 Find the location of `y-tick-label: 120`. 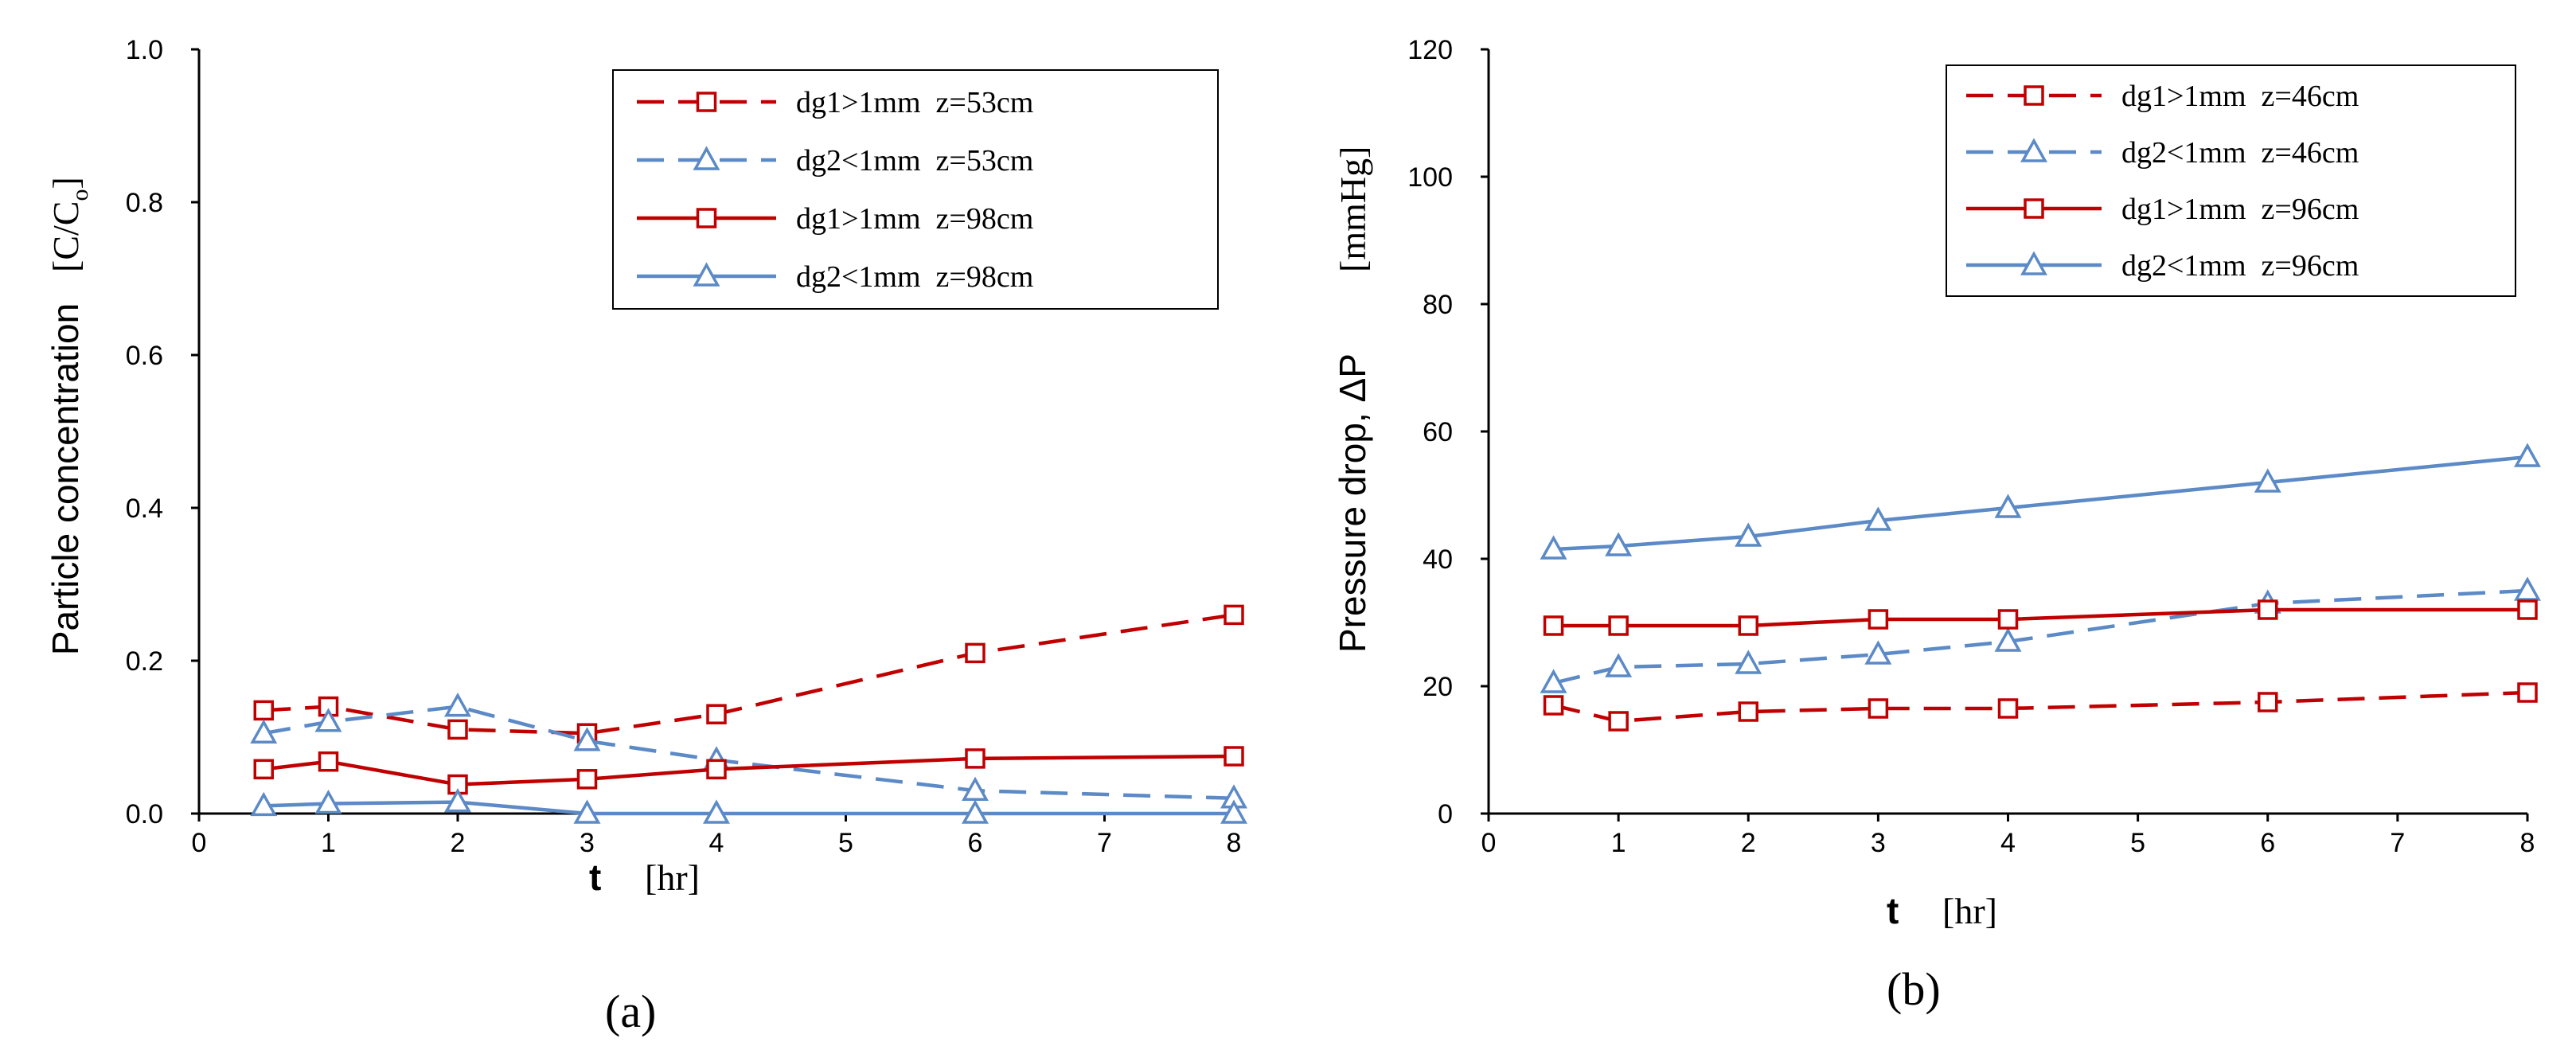

y-tick-label: 120 is located at coordinates (1430, 50).